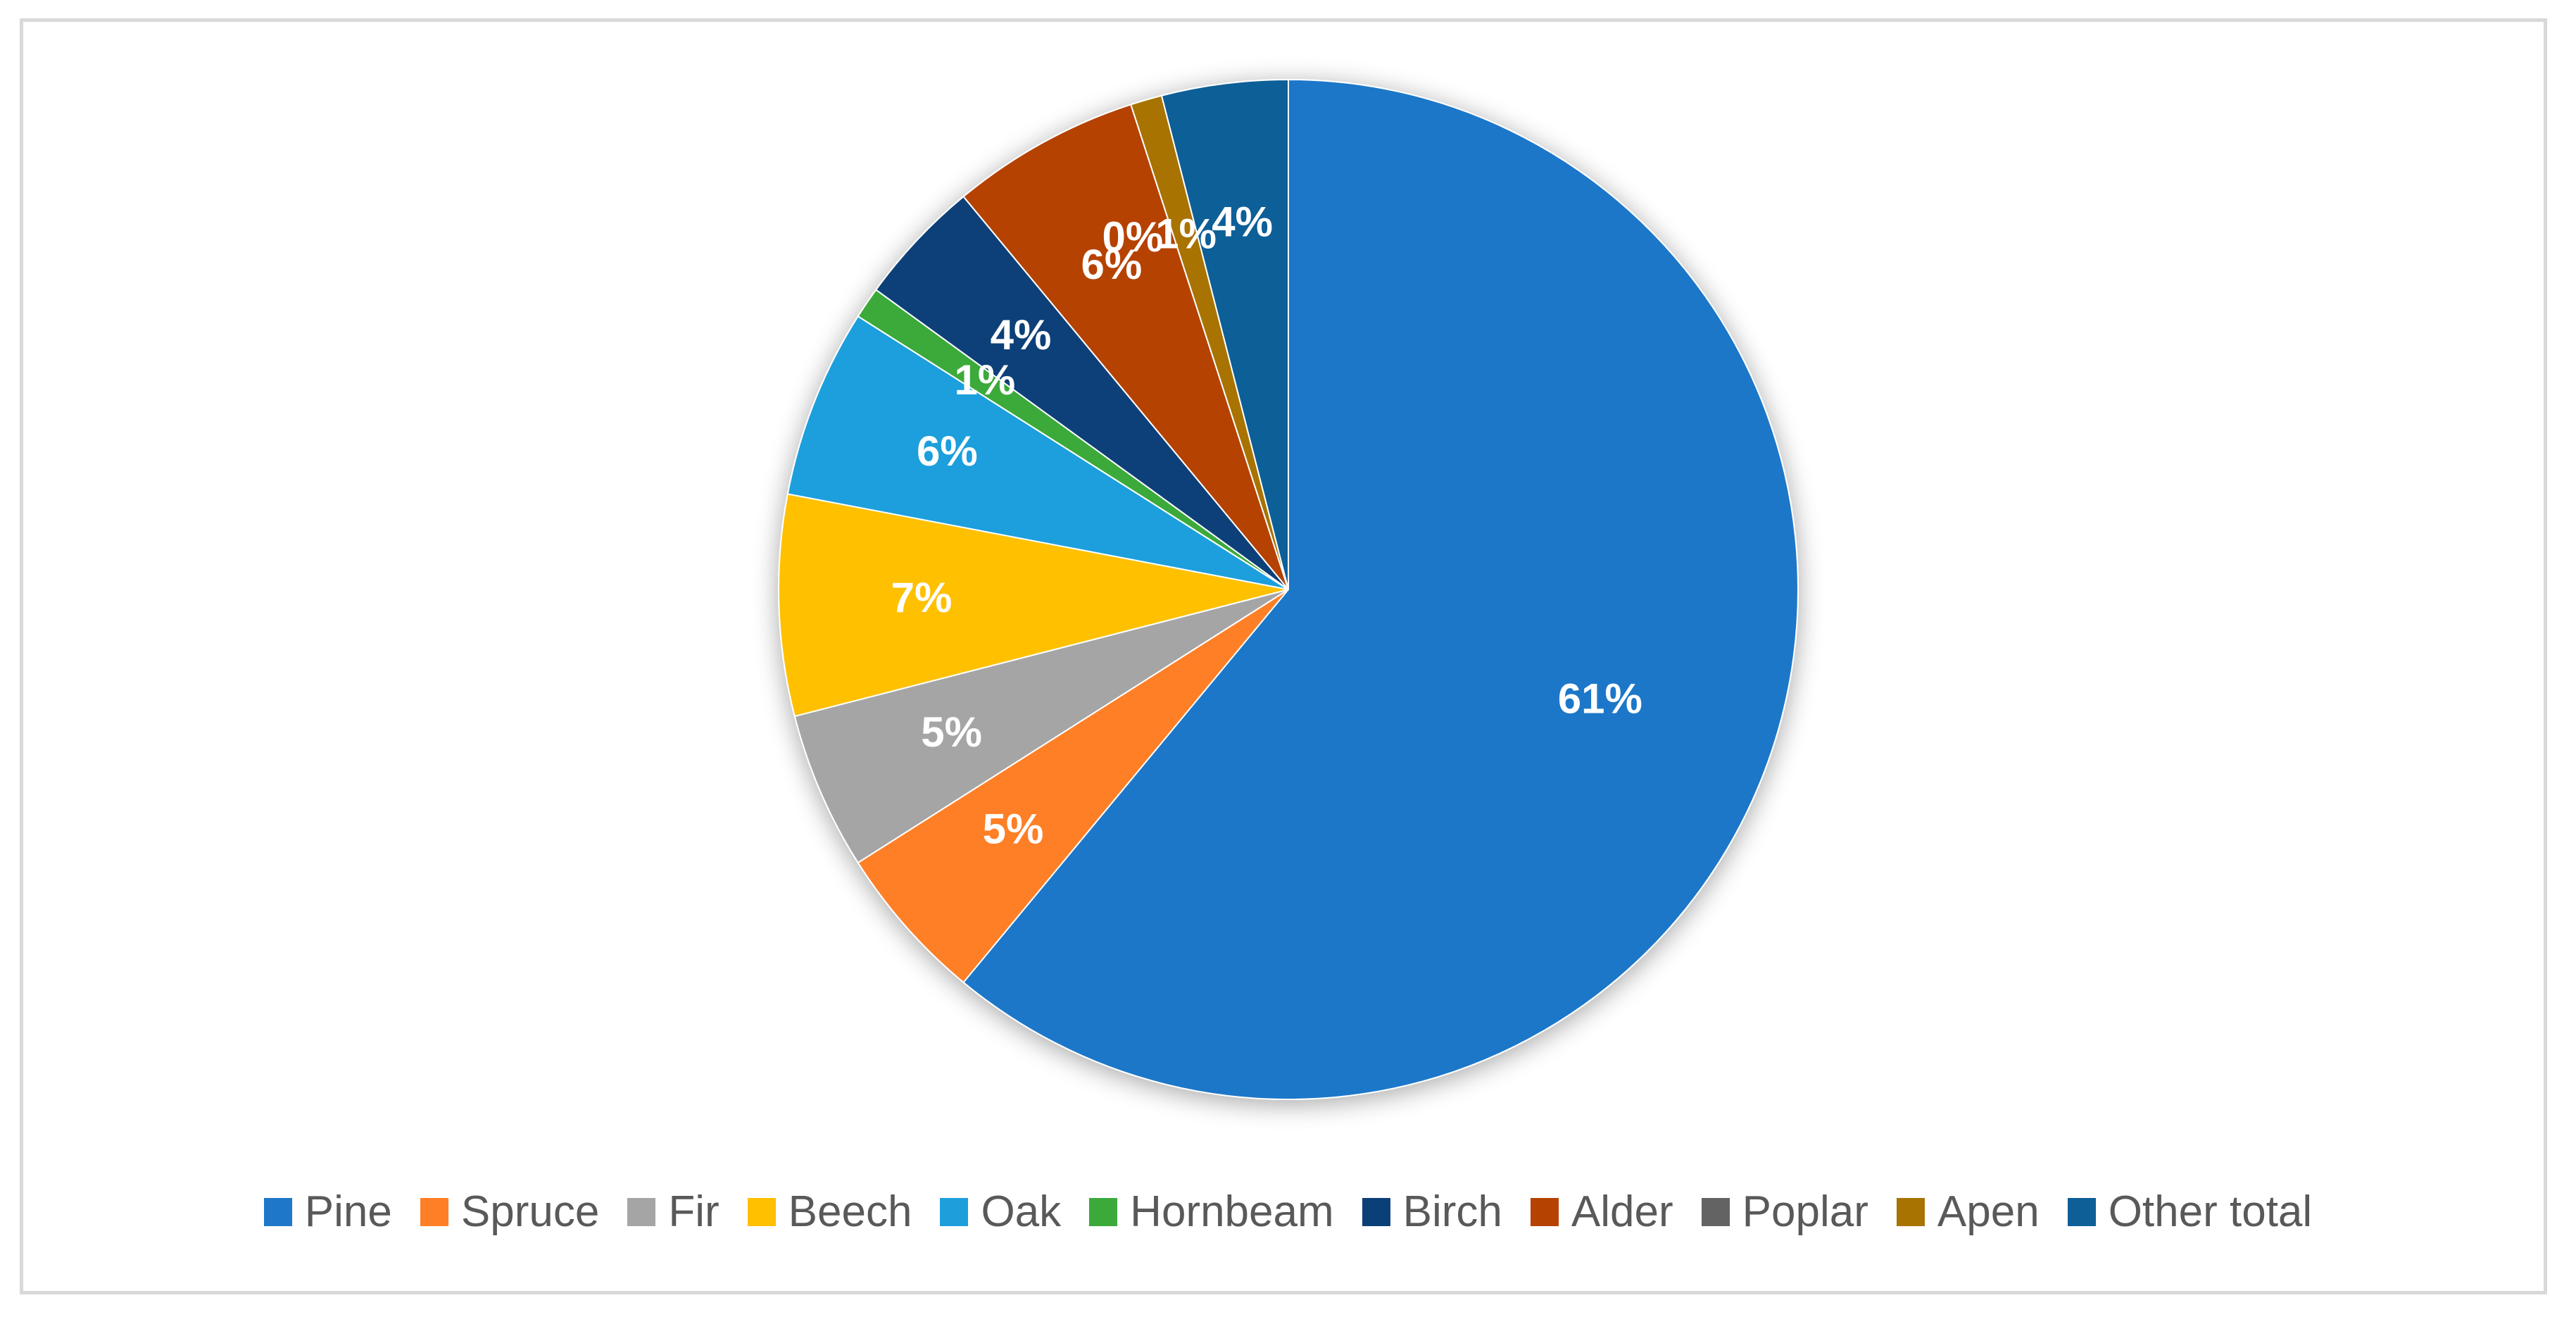 The width and height of the screenshot is (2576, 1317). Describe the element at coordinates (1112, 264) in the screenshot. I see `data-label-alder: 6%` at that location.